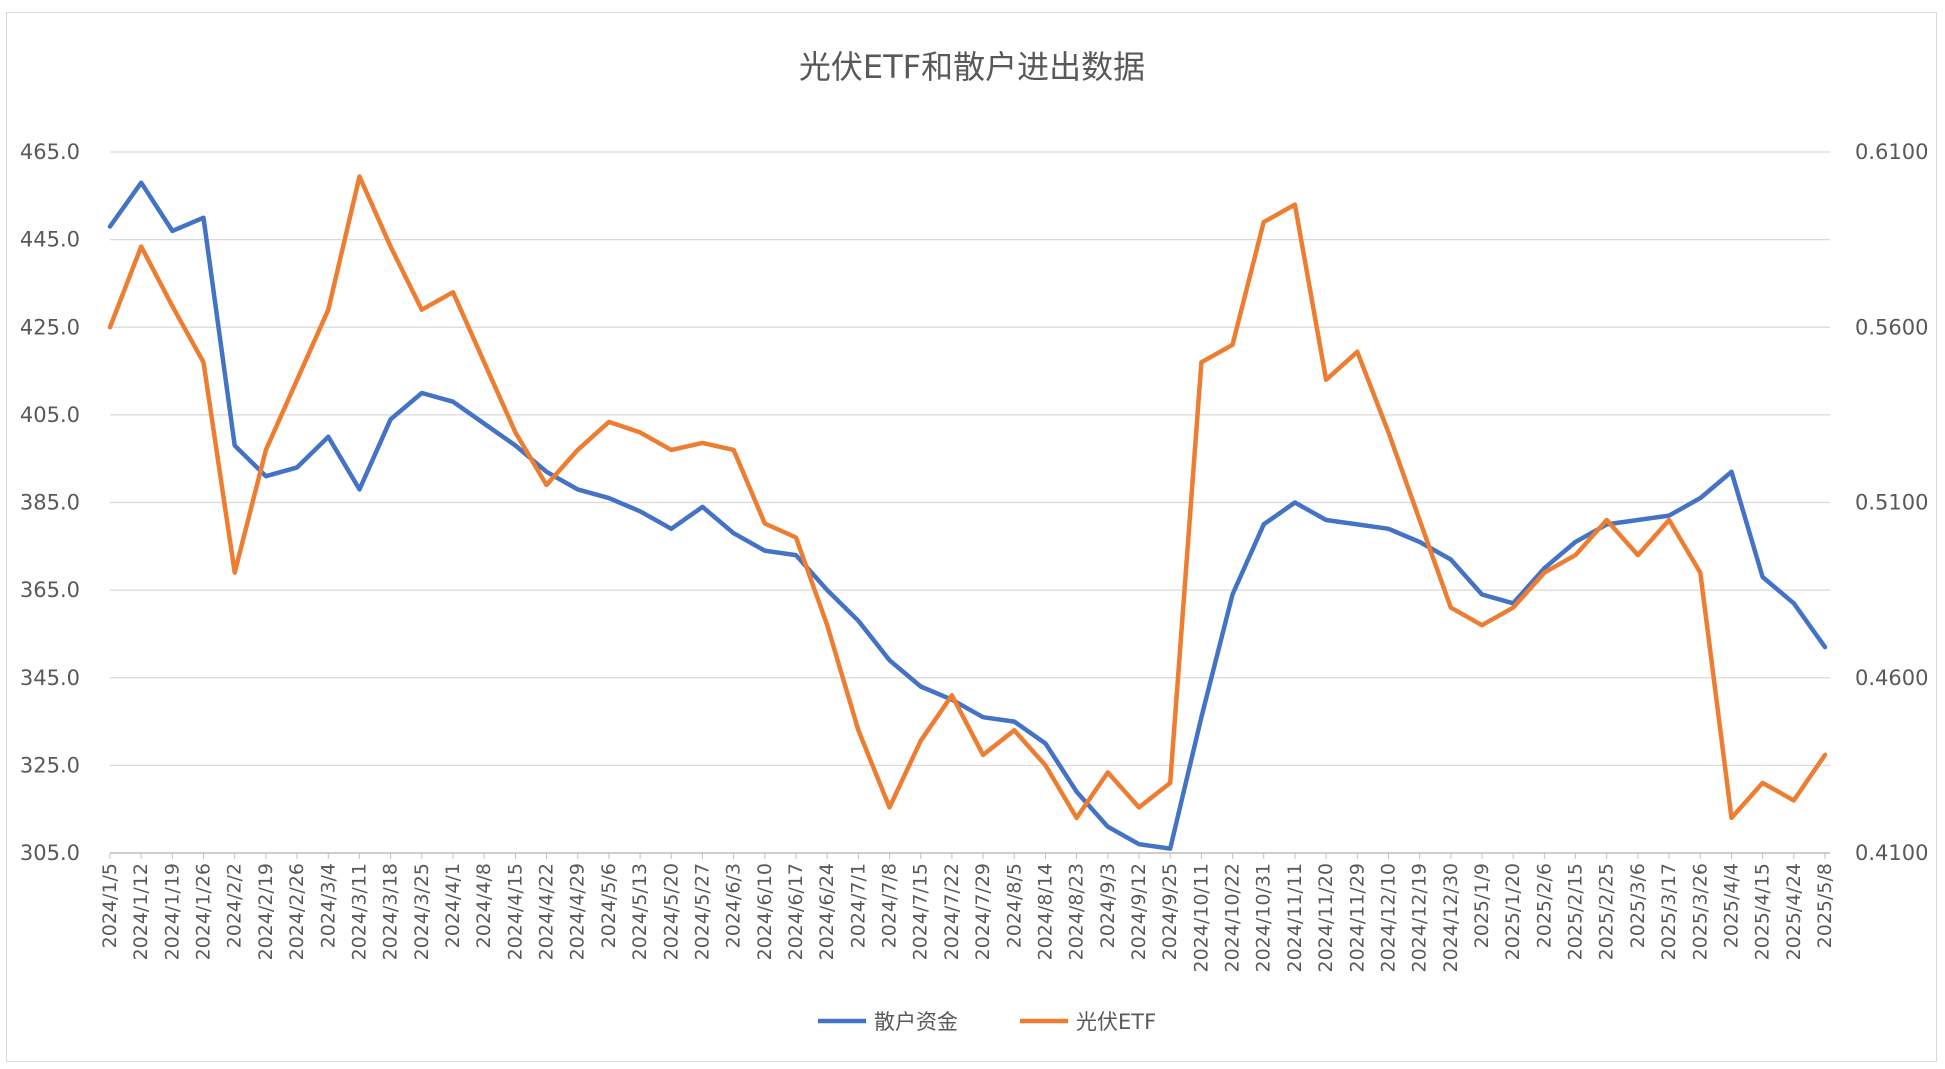  What do you see at coordinates (609, 905) in the screenshot?
I see `x-tick-label: 2024/5/6` at bounding box center [609, 905].